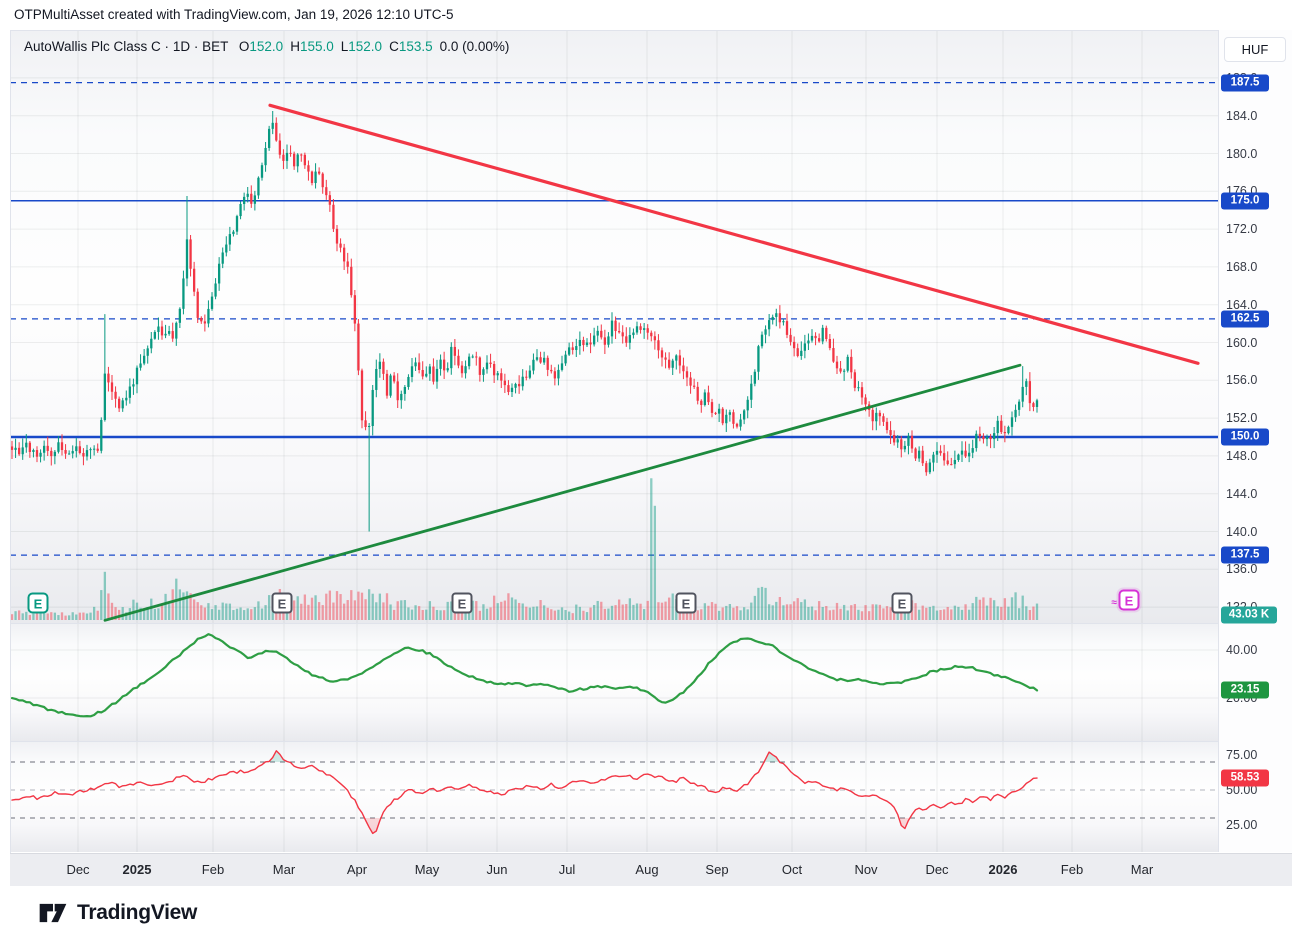 The height and width of the screenshot is (949, 1292). Describe the element at coordinates (92, 46) in the screenshot. I see `symbol-name: AutoWallis Plc Class C` at that location.